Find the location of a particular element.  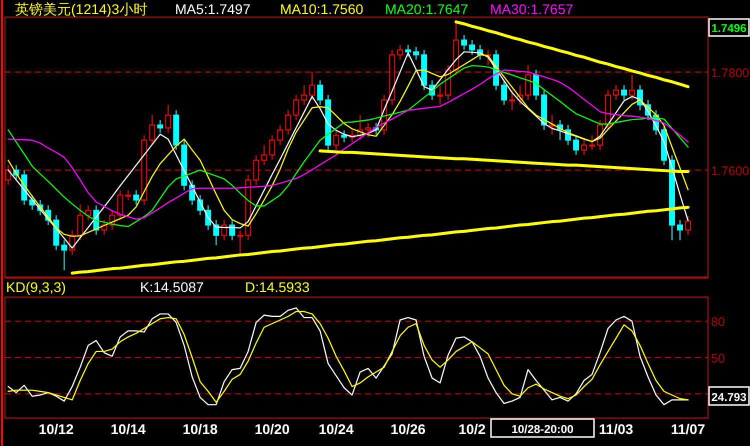

text: 24.793 is located at coordinates (729, 398).